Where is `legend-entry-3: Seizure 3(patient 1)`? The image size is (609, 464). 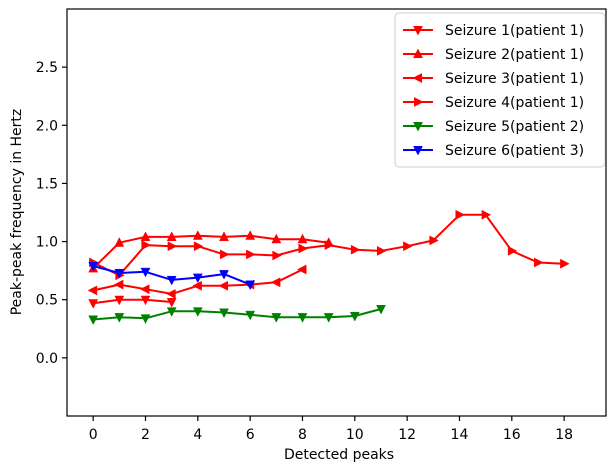 legend-entry-3: Seizure 3(patient 1) is located at coordinates (493, 79).